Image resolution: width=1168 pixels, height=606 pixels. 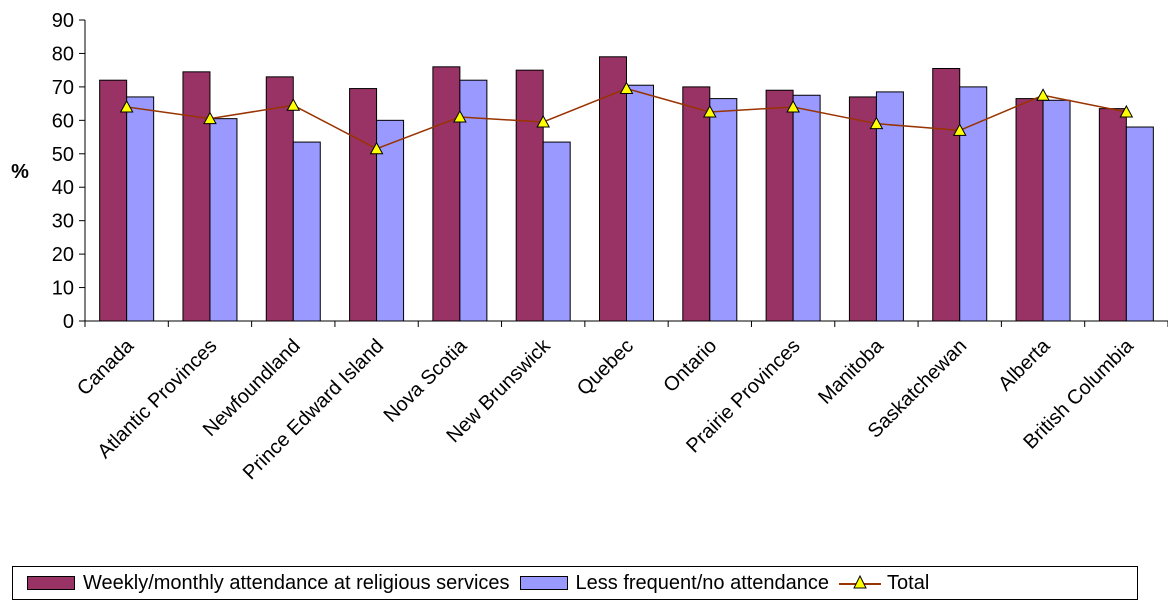 What do you see at coordinates (851, 371) in the screenshot?
I see `x-tick-label: Manitoba` at bounding box center [851, 371].